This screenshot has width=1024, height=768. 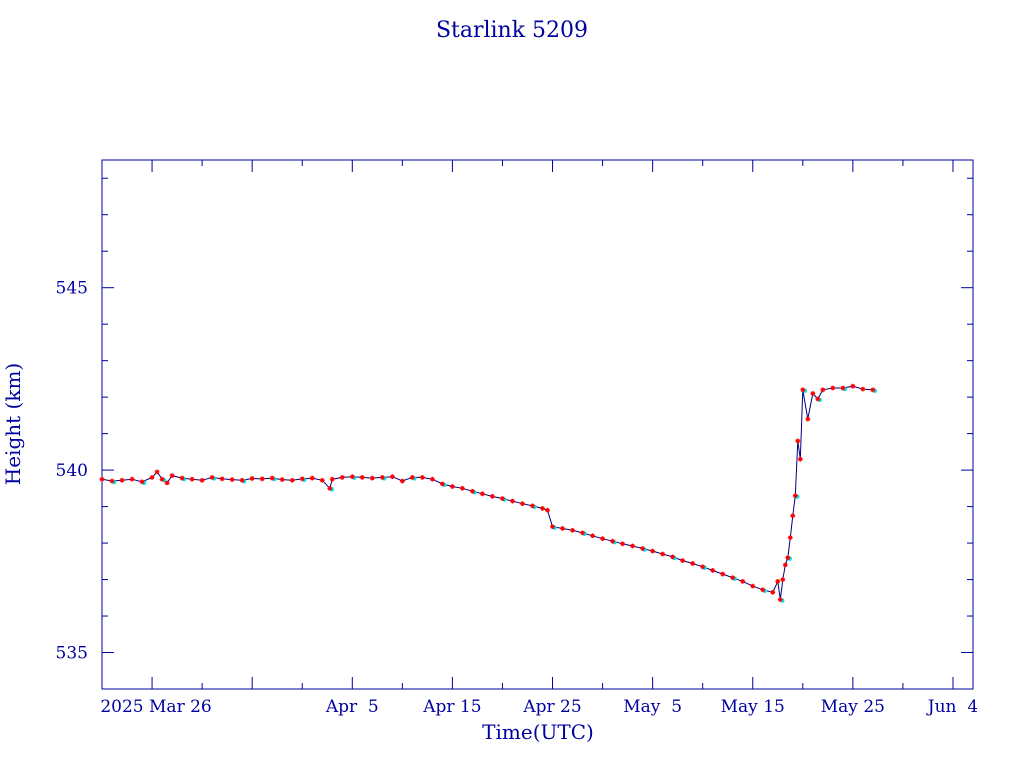 I want to click on y-tick-label: 535, so click(x=72, y=654).